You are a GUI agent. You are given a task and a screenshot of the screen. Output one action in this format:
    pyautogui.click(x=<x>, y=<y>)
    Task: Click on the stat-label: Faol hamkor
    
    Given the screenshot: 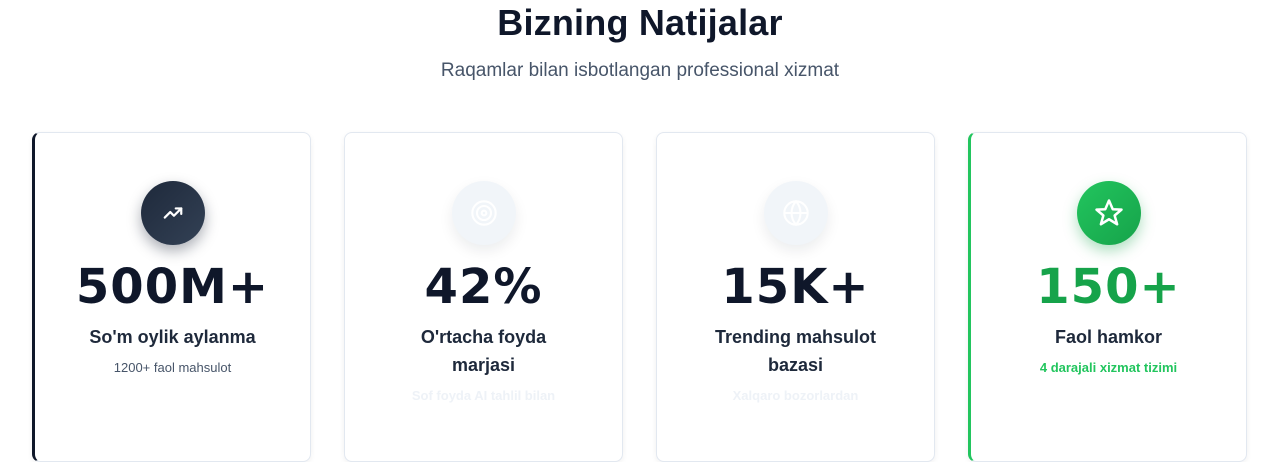 What is the action you would take?
    pyautogui.click(x=1108, y=337)
    